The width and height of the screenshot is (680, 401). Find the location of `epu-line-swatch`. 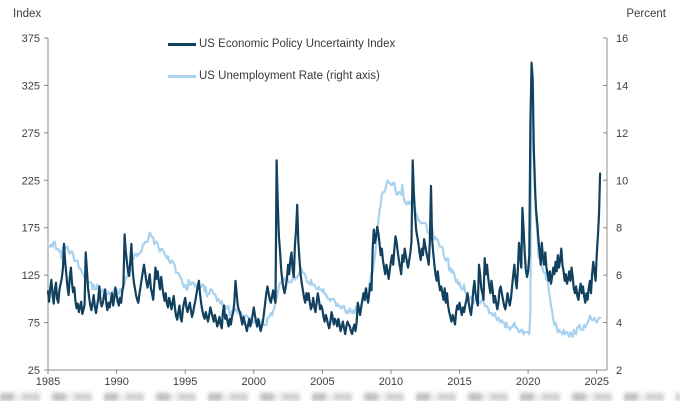

epu-line-swatch is located at coordinates (182, 44).